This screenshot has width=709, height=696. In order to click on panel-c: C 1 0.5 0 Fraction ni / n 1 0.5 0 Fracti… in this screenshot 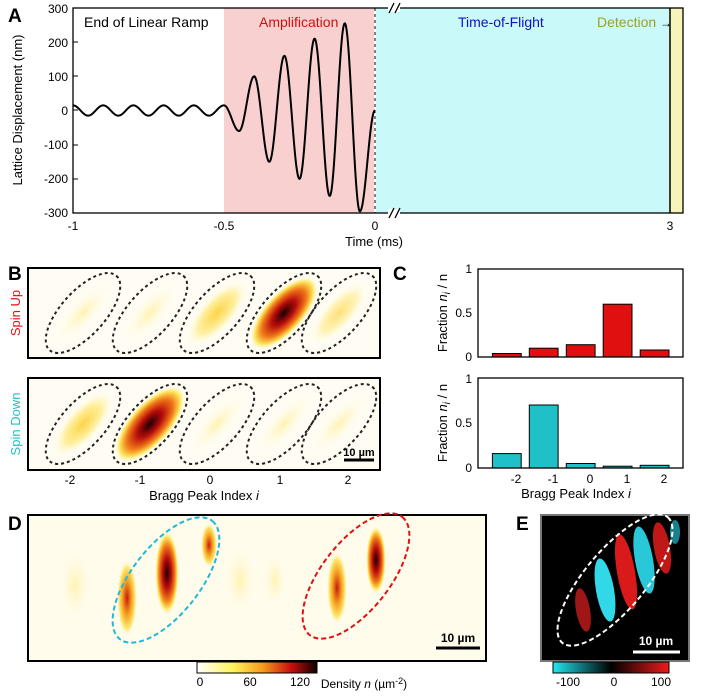, I will do `click(538, 381)`.